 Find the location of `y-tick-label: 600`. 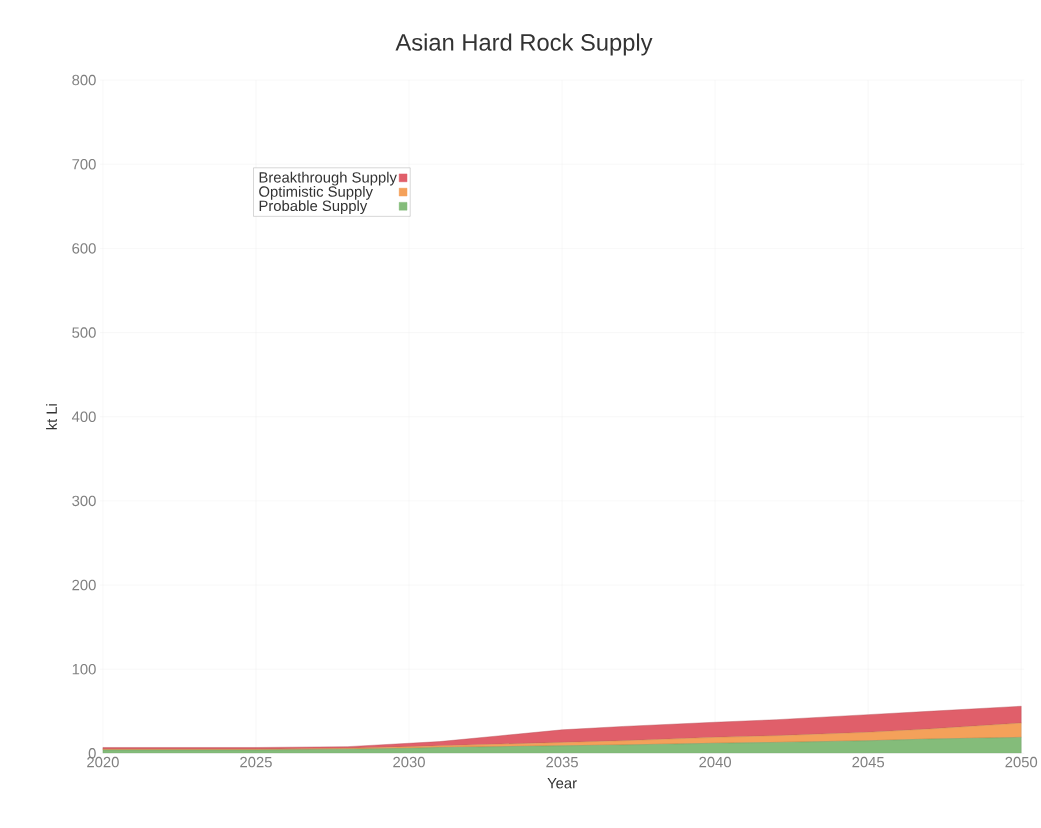

y-tick-label: 600 is located at coordinates (84, 248).